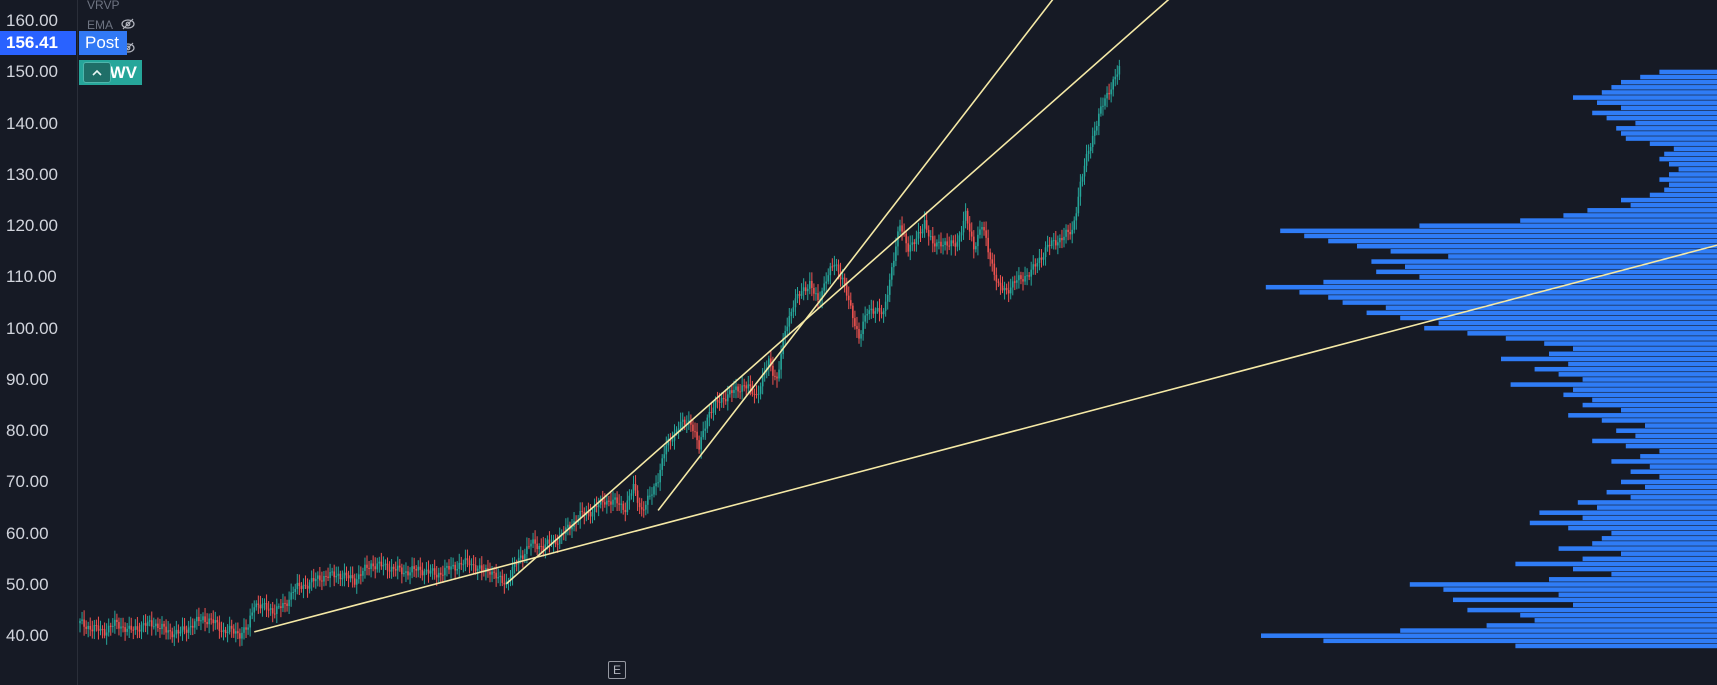 This screenshot has width=1717, height=685. Describe the element at coordinates (103, 6) in the screenshot. I see `legend-vrvp: VRVP` at that location.